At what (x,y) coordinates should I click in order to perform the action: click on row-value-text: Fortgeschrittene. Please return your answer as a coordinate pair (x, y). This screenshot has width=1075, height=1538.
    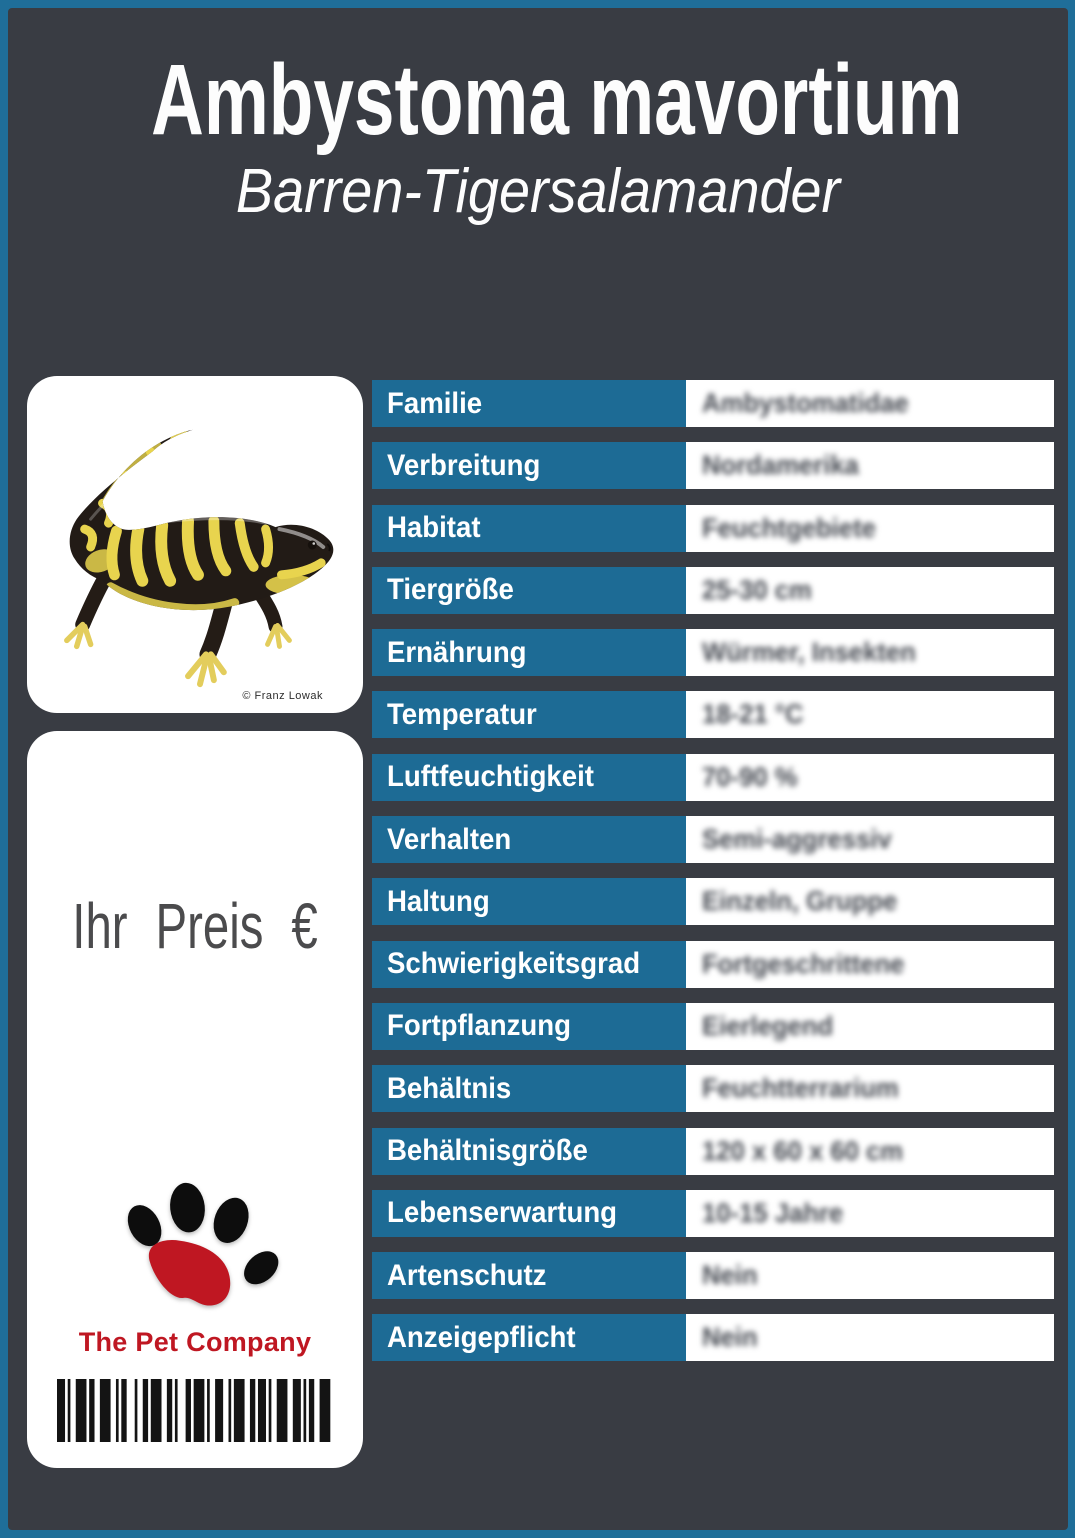
    Looking at the image, I should click on (803, 963).